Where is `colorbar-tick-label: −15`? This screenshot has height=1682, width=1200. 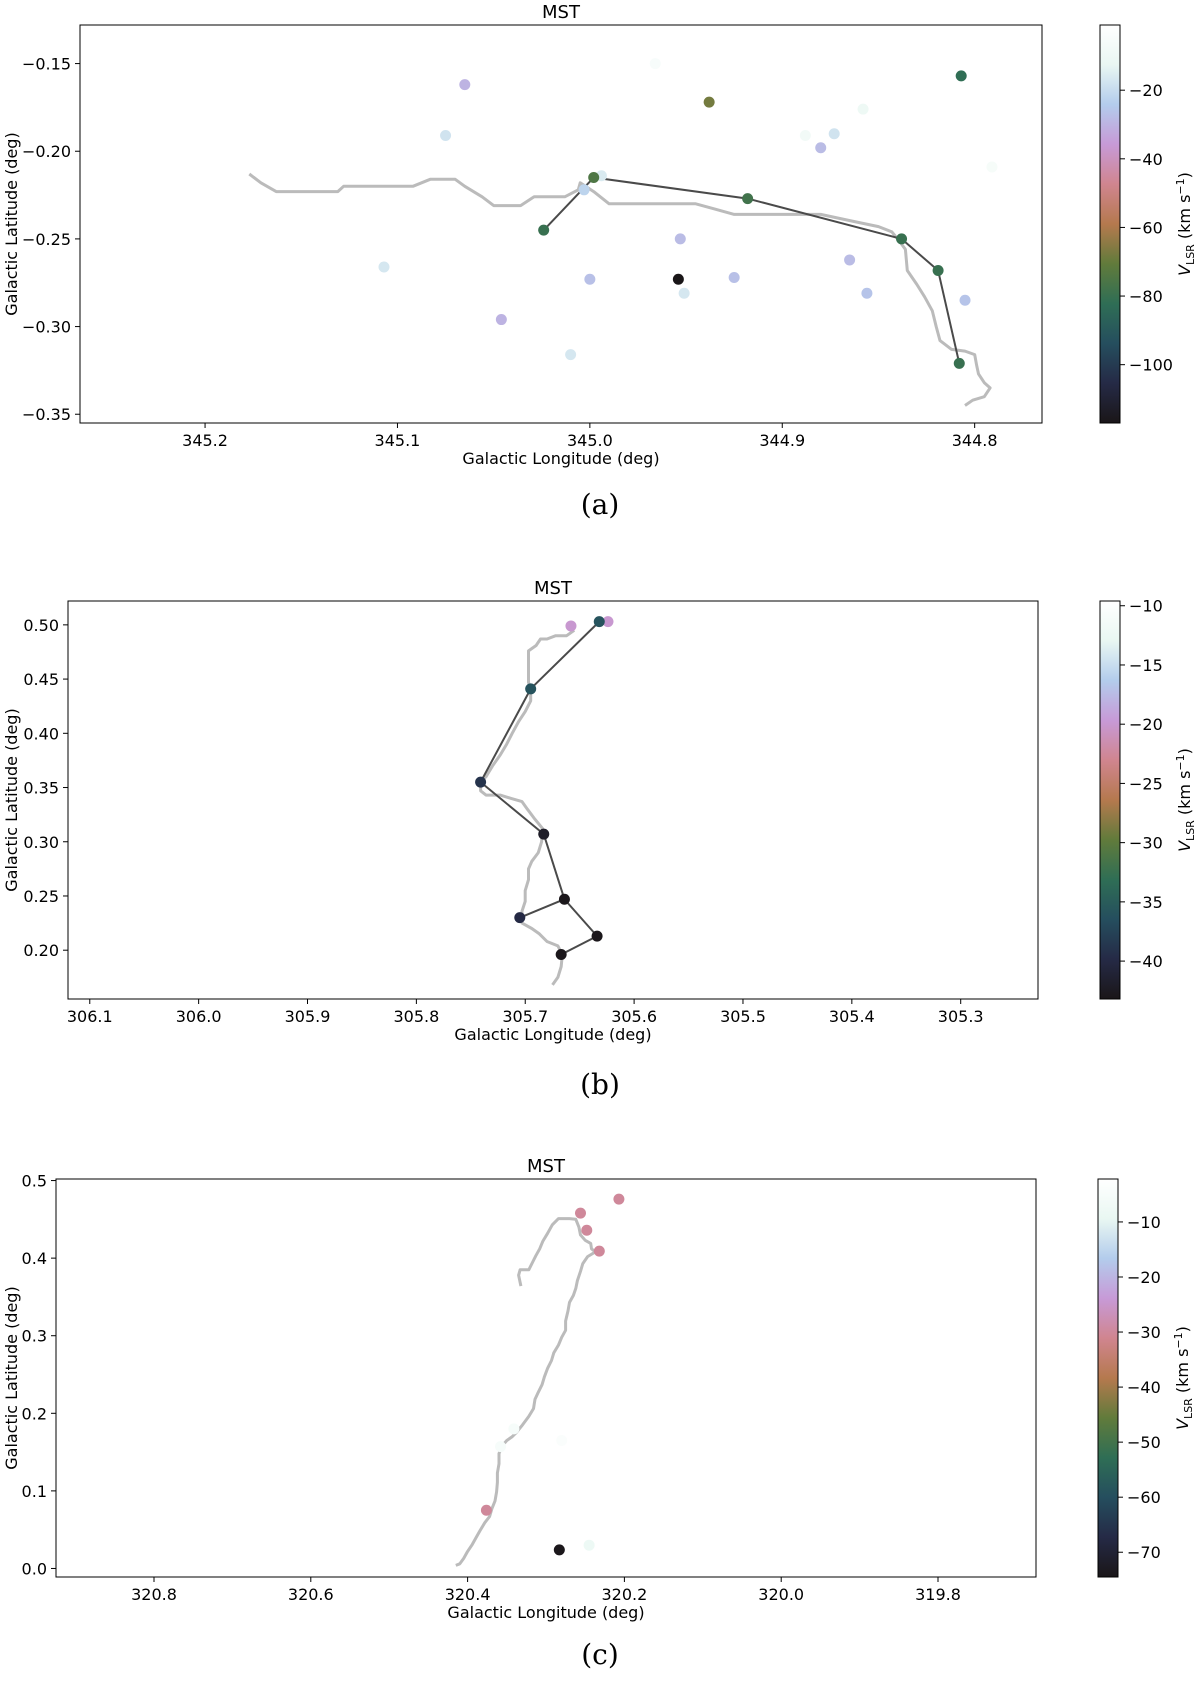
colorbar-tick-label: −15 is located at coordinates (1146, 665).